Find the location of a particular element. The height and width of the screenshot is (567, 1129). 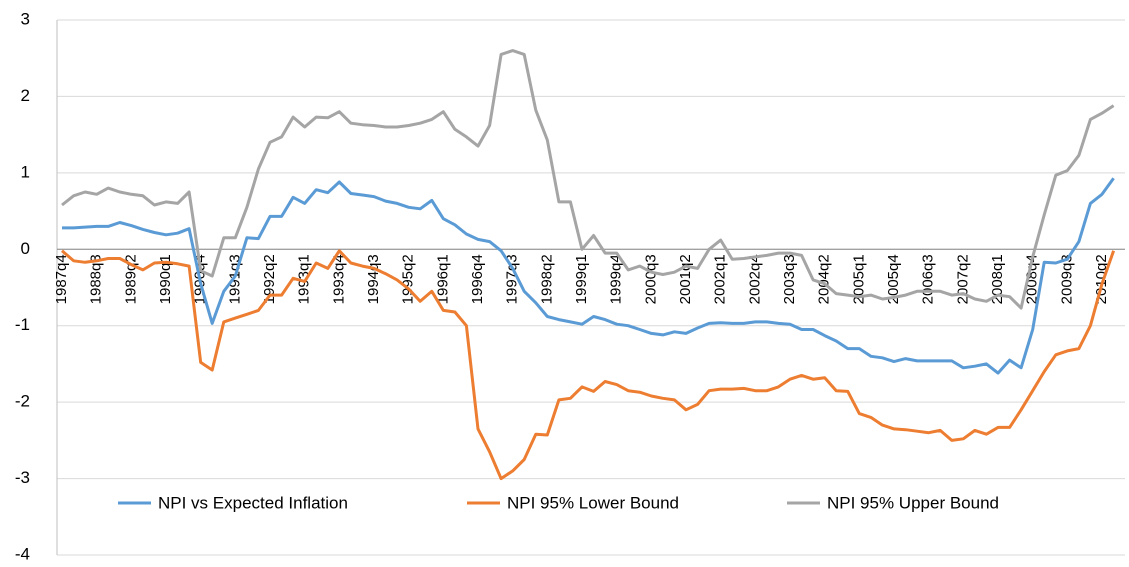

x-tick-label: 2002q1 is located at coordinates (720, 279).